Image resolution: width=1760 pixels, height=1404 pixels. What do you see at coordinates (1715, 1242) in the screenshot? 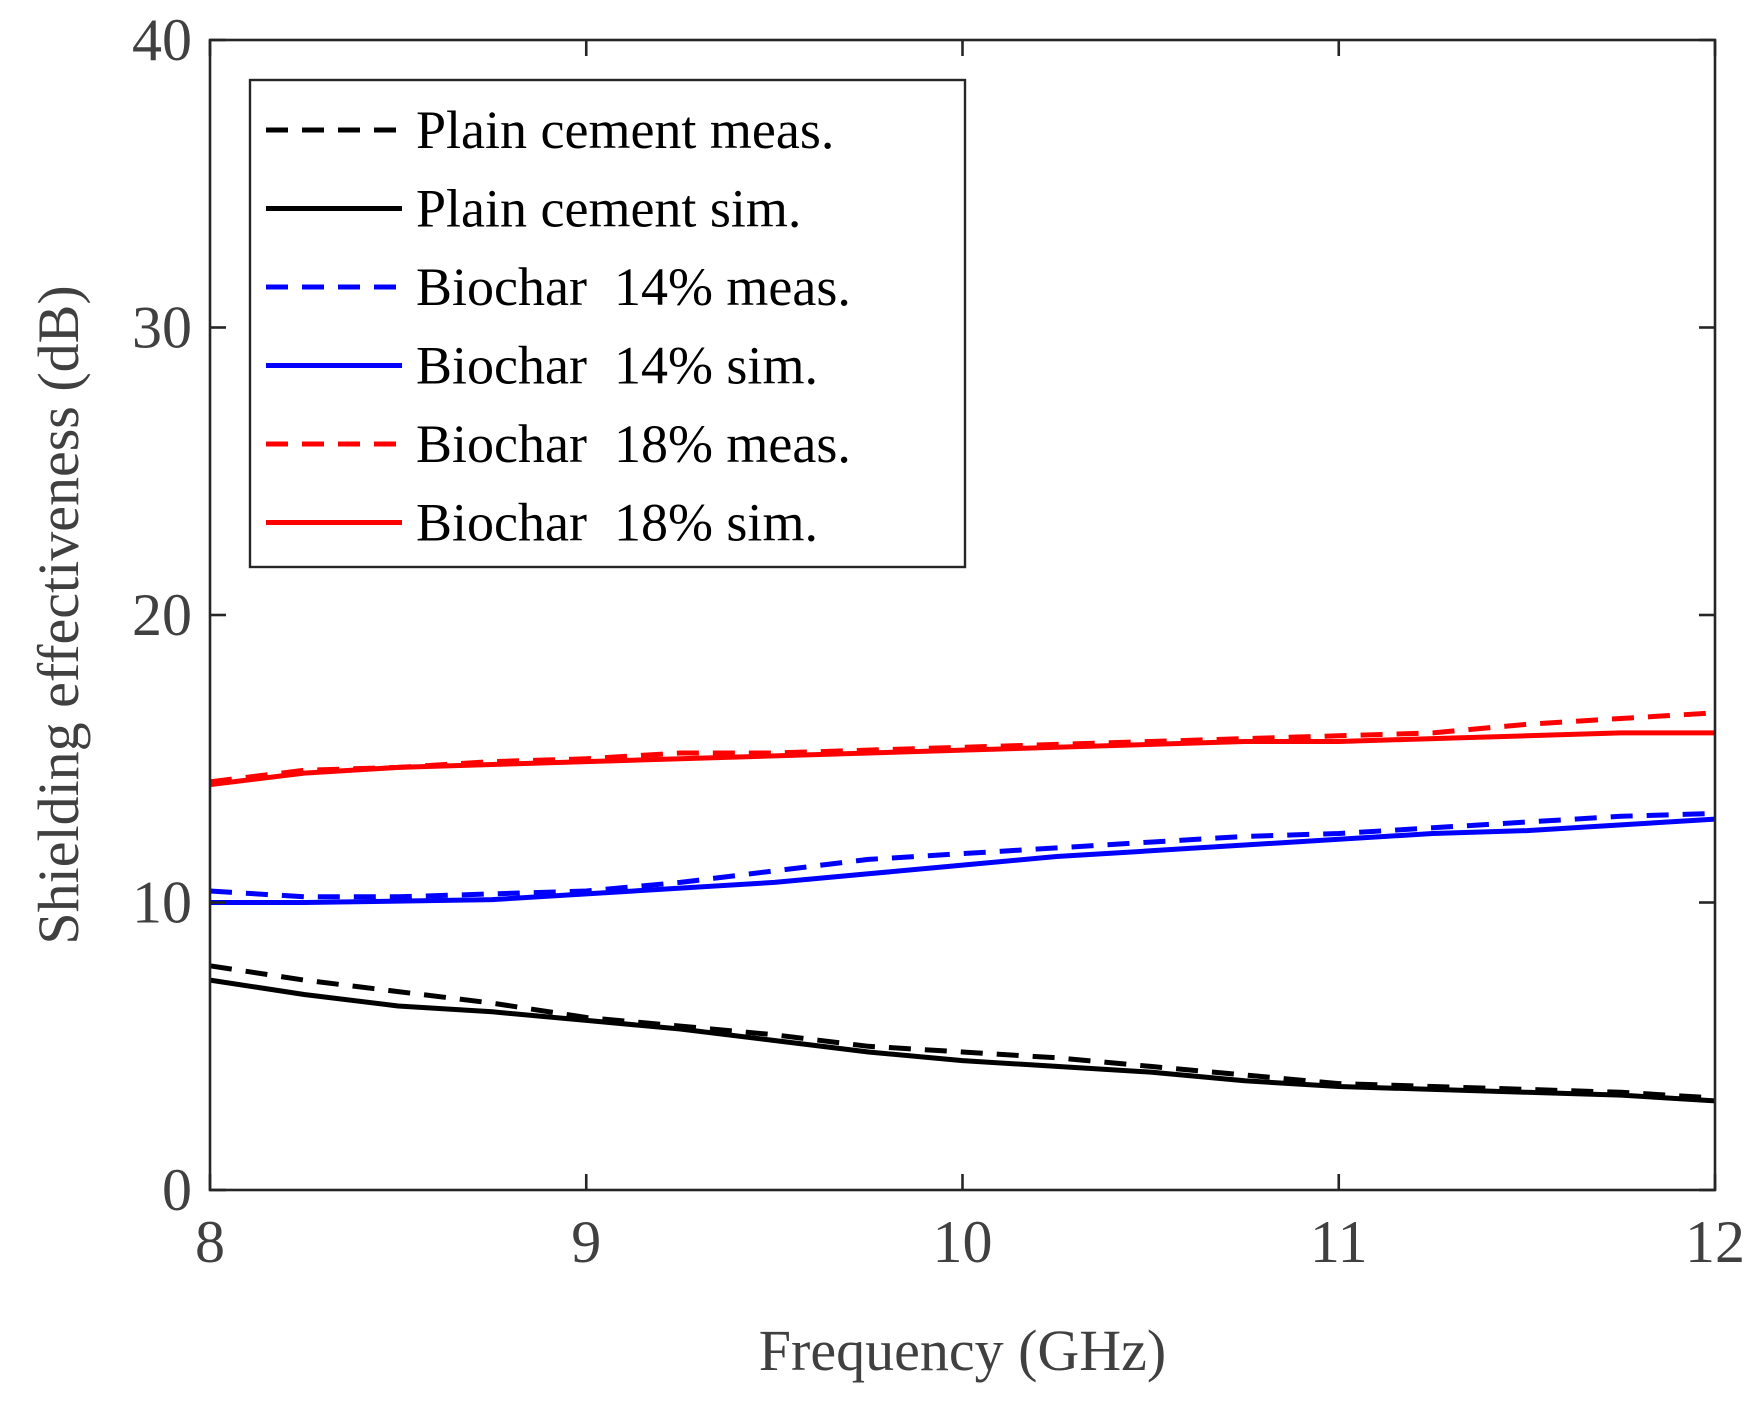
I see `x-tick-label: 12` at bounding box center [1715, 1242].